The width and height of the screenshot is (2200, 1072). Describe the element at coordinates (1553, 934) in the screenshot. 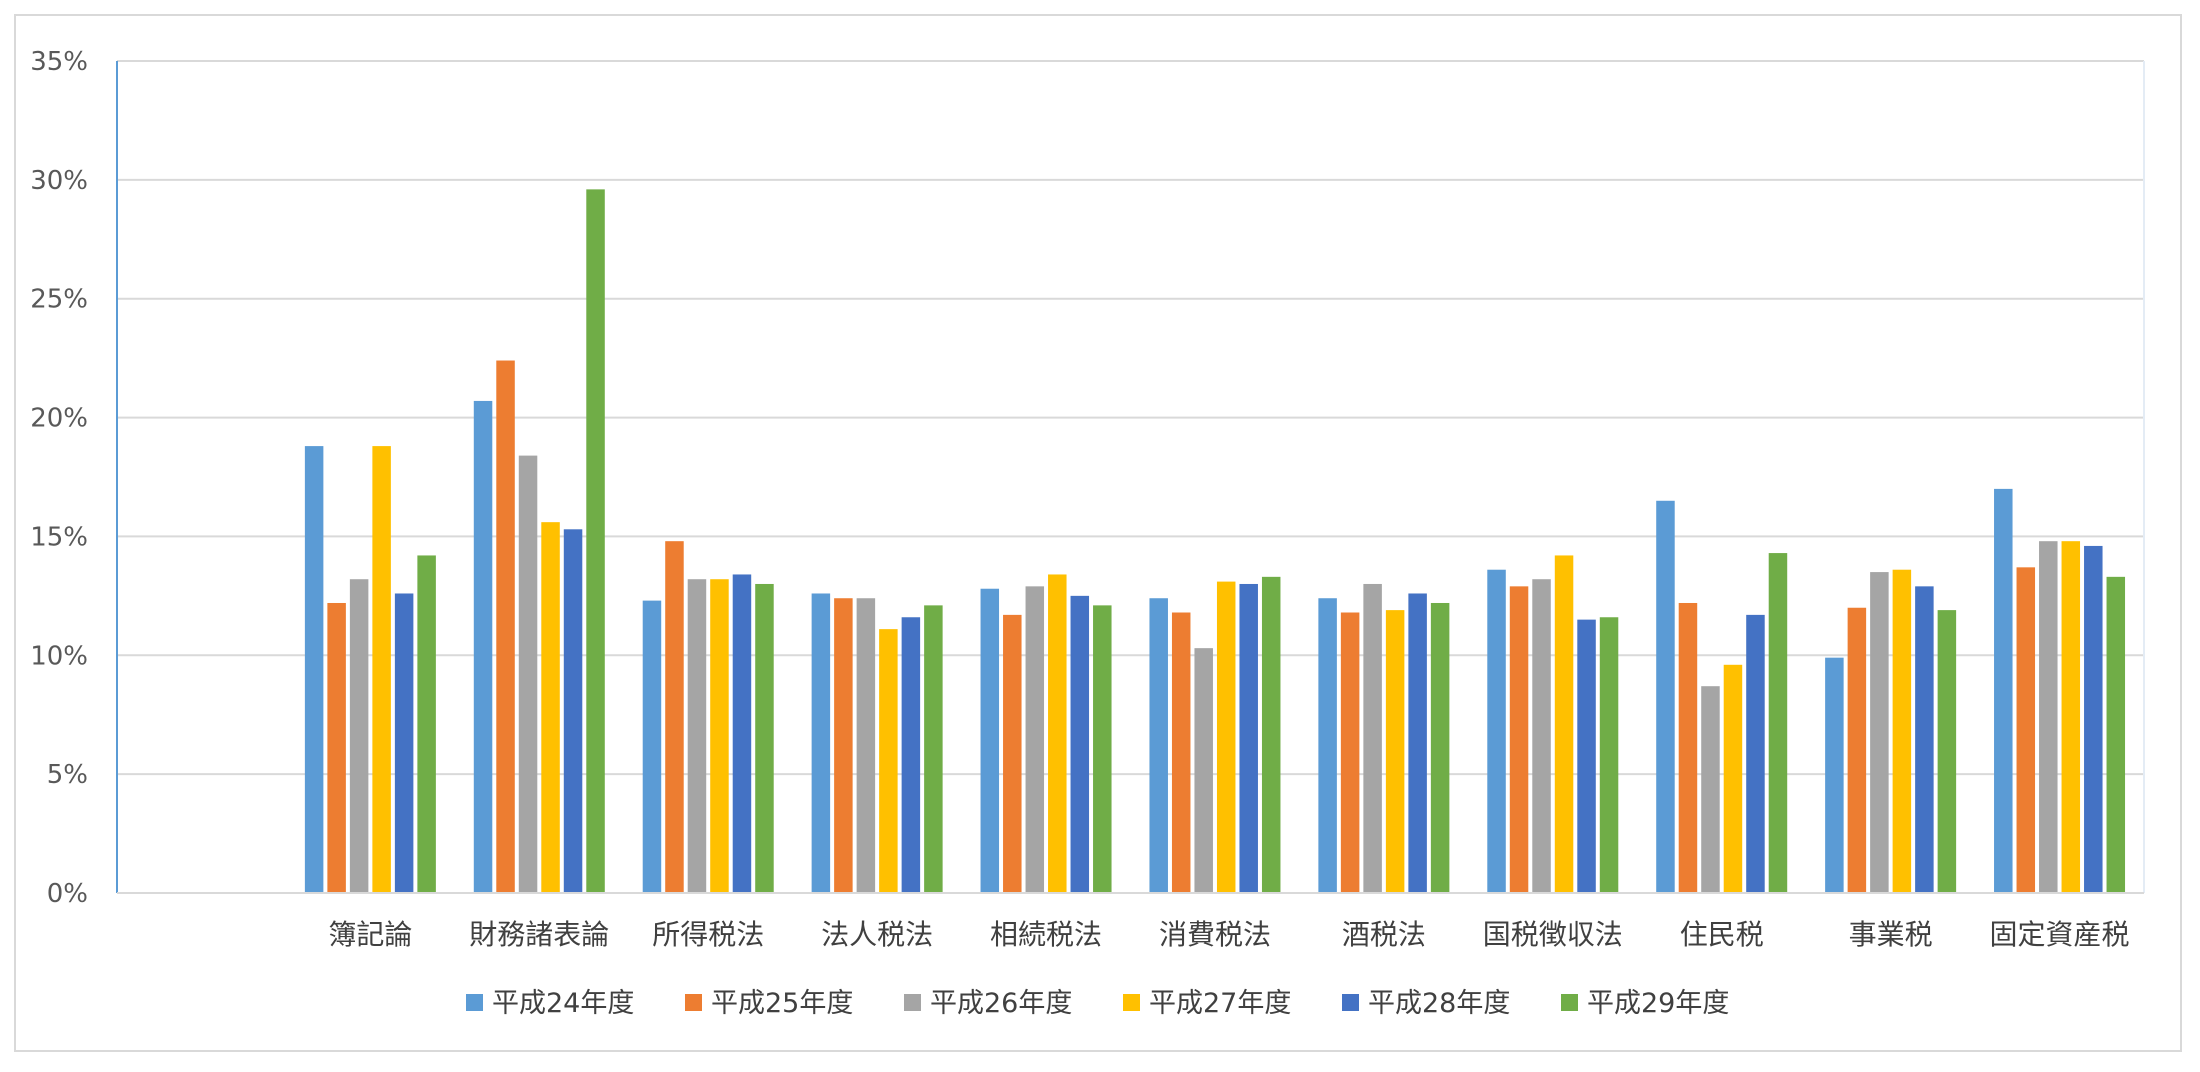

I see `x-category-label: 国税徴収法` at that location.